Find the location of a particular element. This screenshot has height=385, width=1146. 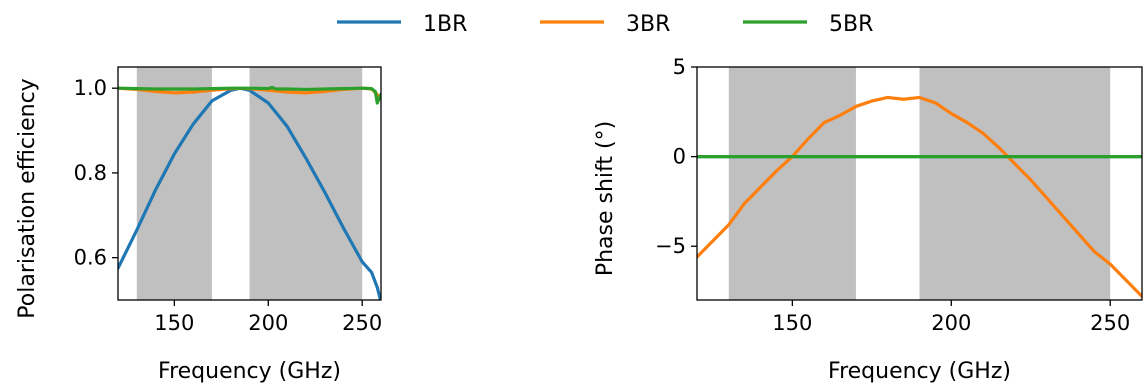

y-axis-label: Phase shift (°) is located at coordinates (605, 198).